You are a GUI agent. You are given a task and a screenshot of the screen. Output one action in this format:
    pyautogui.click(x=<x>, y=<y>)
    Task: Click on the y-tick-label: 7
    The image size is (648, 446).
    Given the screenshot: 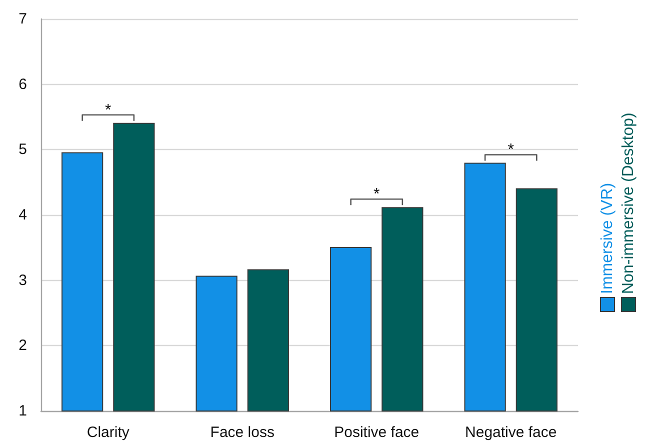 What is the action you would take?
    pyautogui.click(x=22, y=19)
    